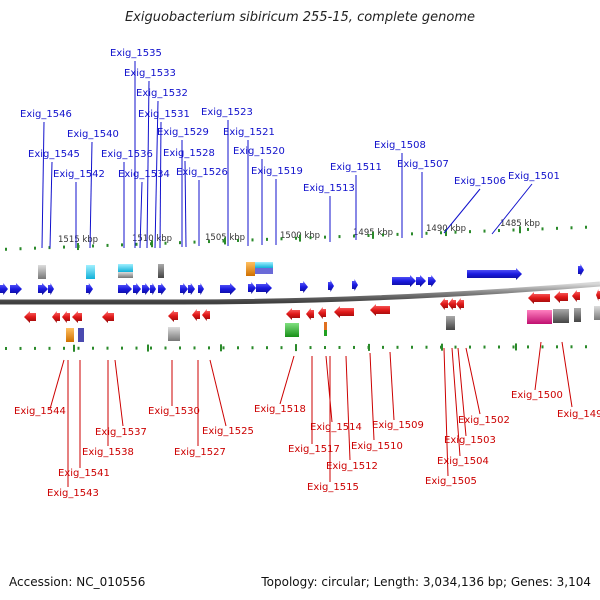 This screenshot has width=600, height=600. I want to click on reverse-gene-label: Exig_1527, so click(200, 452).